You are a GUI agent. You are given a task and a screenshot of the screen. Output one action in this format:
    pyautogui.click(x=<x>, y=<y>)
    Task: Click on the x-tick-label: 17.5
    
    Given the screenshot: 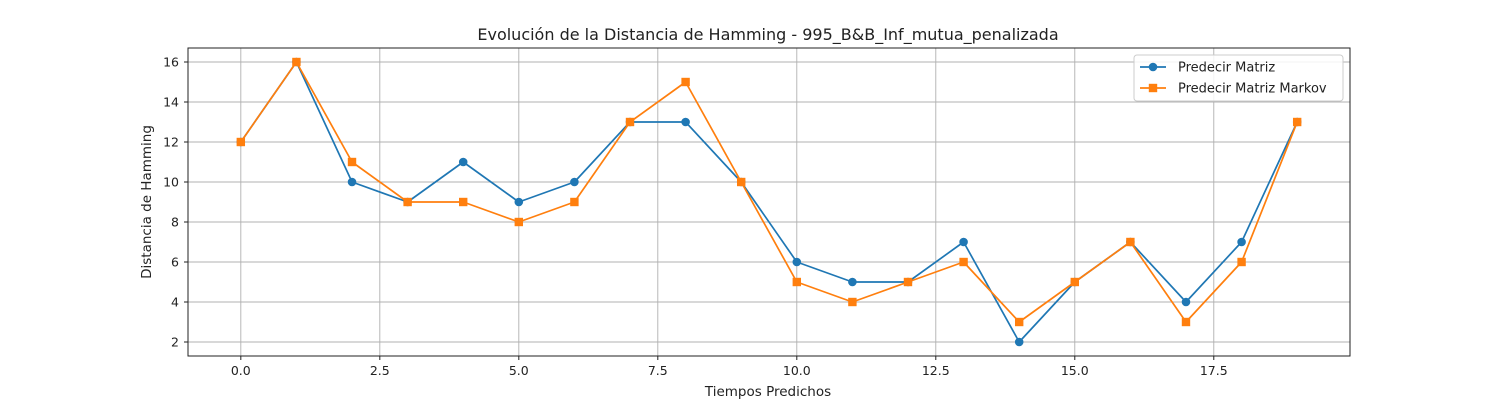 What is the action you would take?
    pyautogui.click(x=1214, y=370)
    